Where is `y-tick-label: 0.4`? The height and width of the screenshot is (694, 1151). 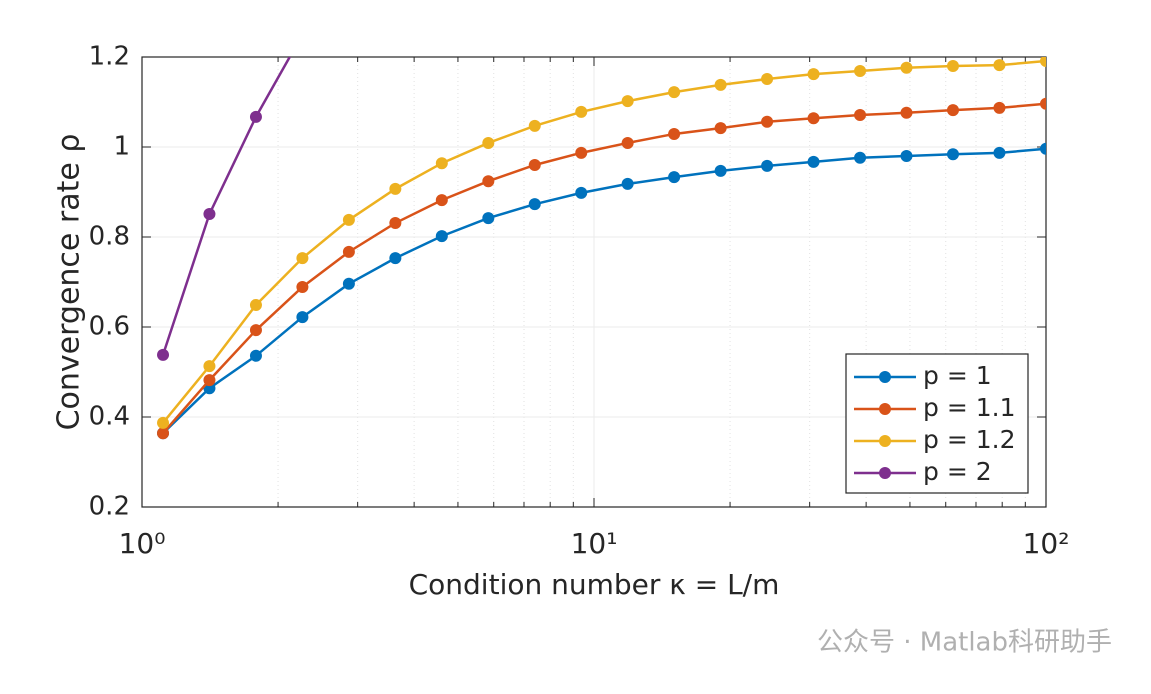
y-tick-label: 0.4 is located at coordinates (109, 417).